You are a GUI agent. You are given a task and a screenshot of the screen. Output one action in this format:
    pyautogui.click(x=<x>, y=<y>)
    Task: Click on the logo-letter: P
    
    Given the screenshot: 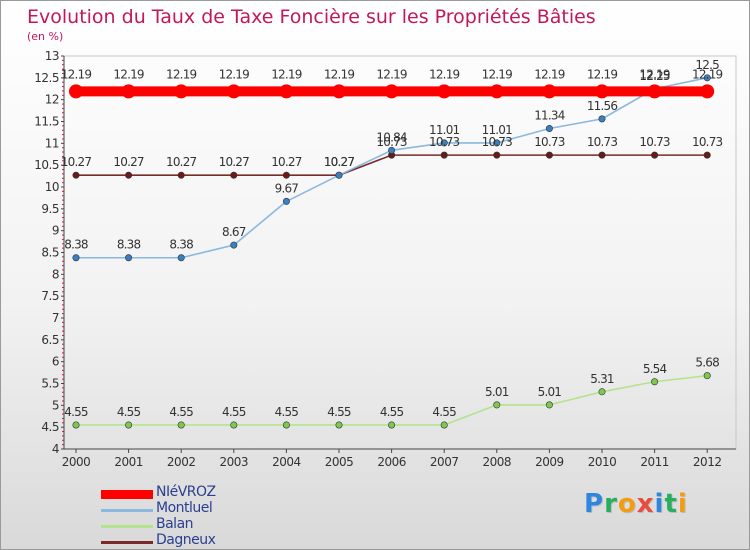 What is the action you would take?
    pyautogui.click(x=594, y=504)
    